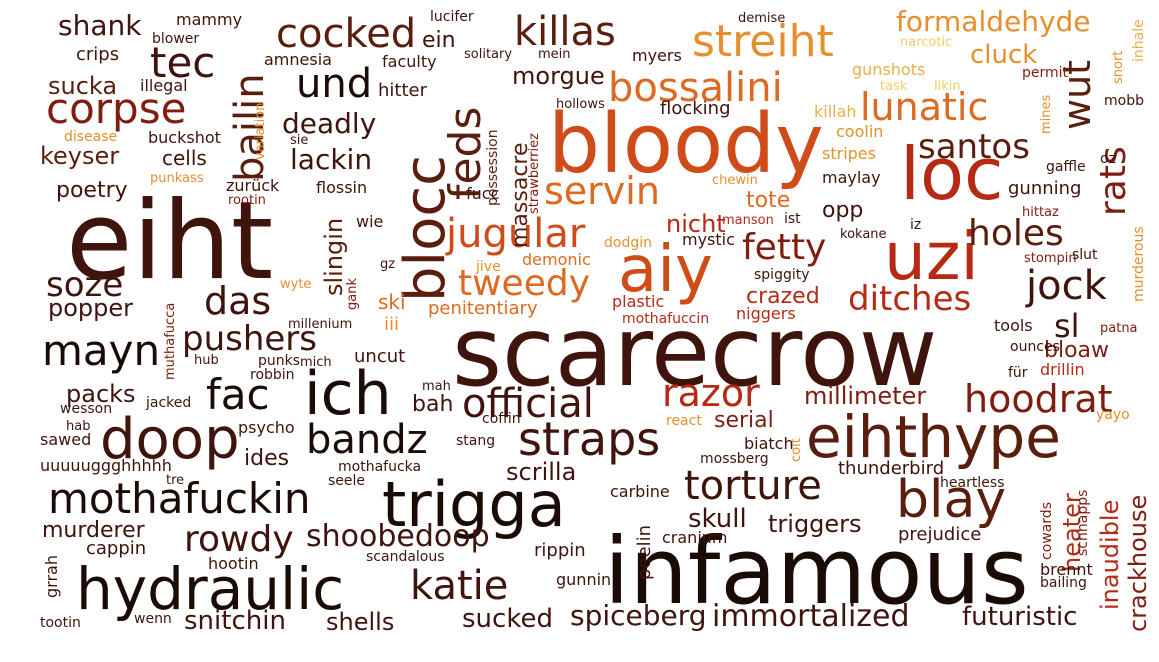  What do you see at coordinates (298, 59) in the screenshot?
I see `word: amnesia` at bounding box center [298, 59].